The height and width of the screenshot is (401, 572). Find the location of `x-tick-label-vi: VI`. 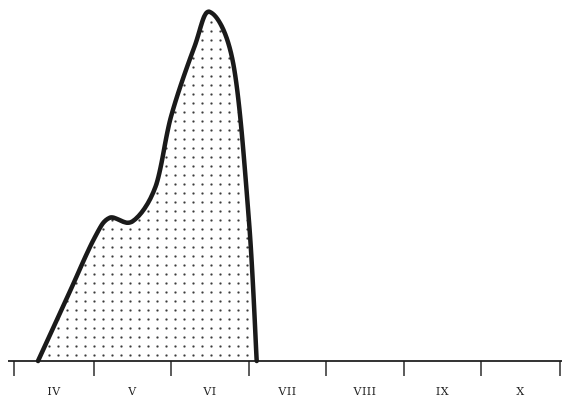

x-tick-label-vi: VI is located at coordinates (209, 391).